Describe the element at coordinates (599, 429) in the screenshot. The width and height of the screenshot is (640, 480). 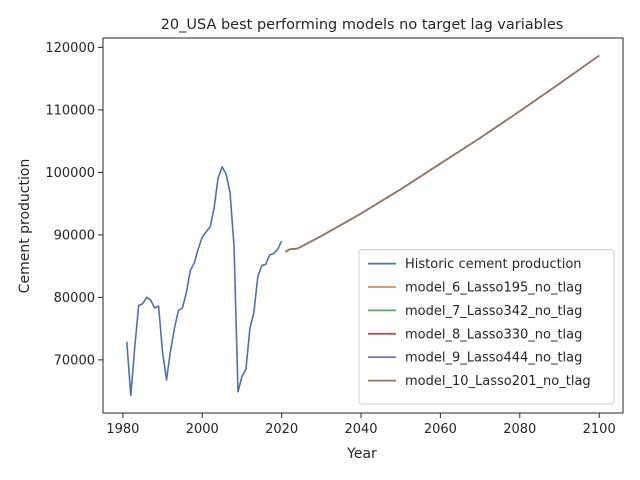
I see `x-tick-label: 2100` at that location.